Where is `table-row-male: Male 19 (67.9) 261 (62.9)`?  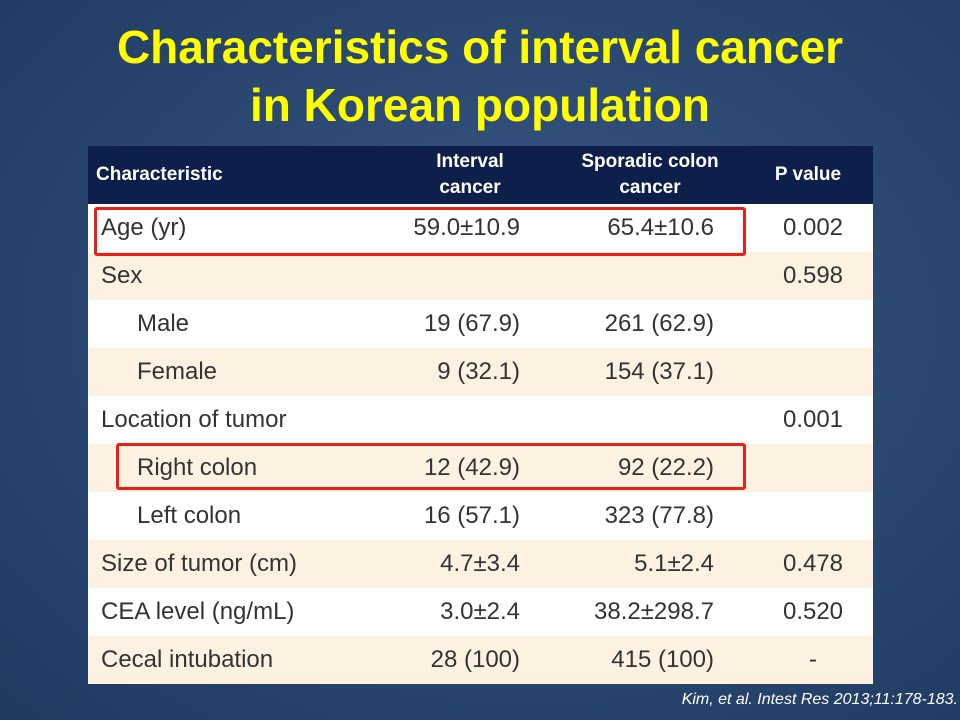 table-row-male: Male 19 (67.9) 261 (62.9) is located at coordinates (480, 324).